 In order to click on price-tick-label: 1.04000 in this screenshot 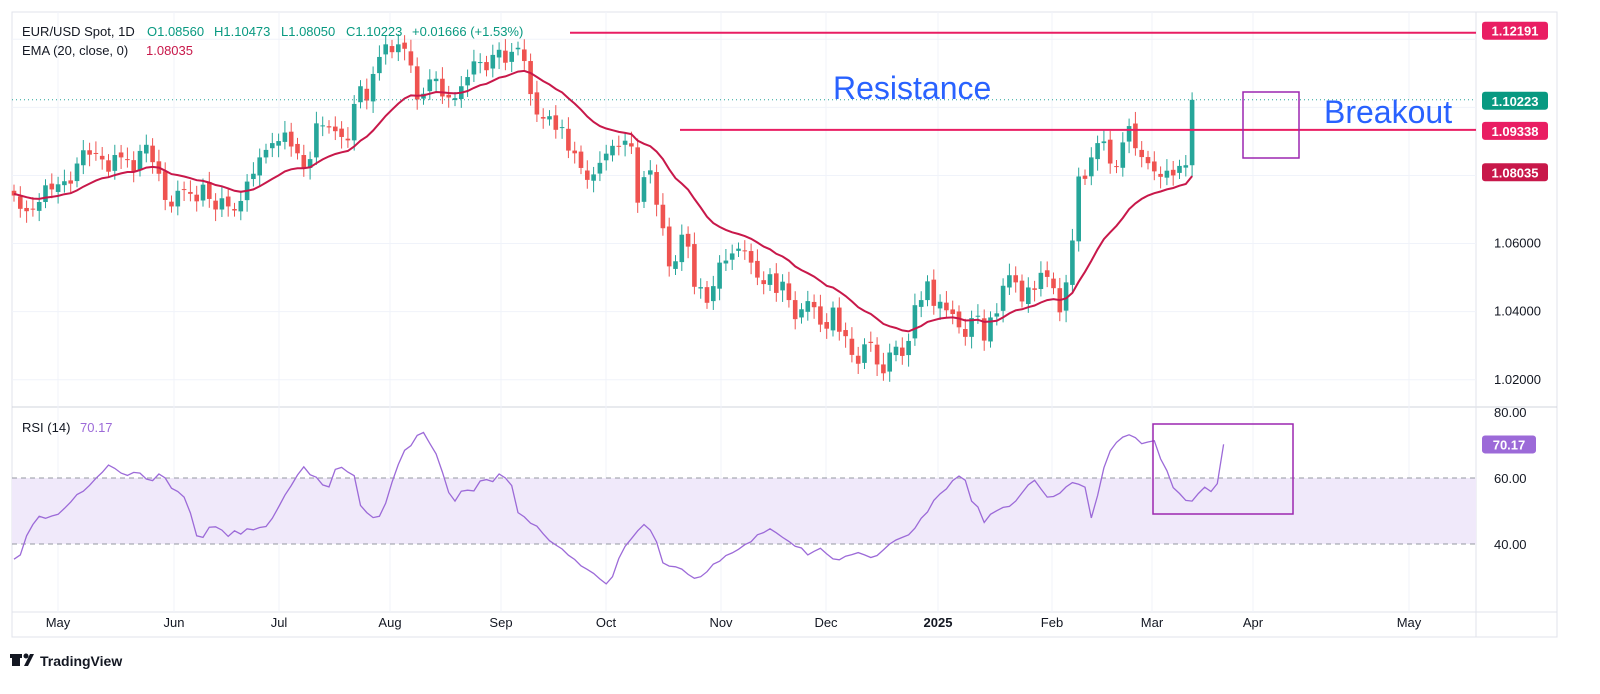, I will do `click(1517, 311)`.